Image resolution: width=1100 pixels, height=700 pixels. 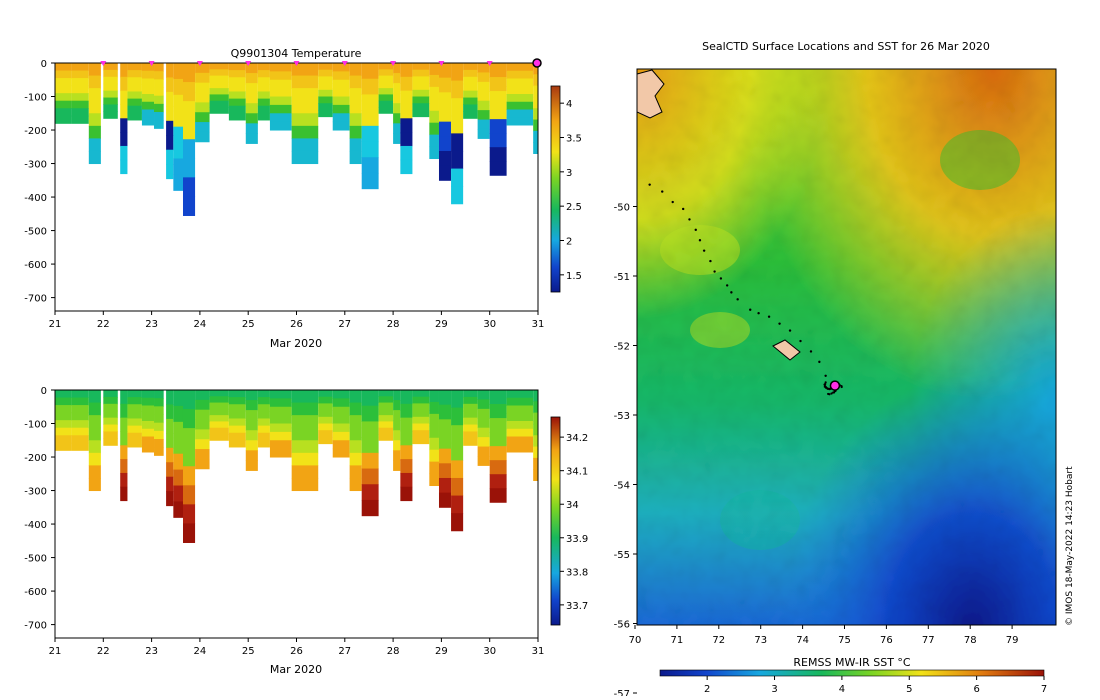 What do you see at coordinates (745, 289) in the screenshot?
I see `seal-track` at bounding box center [745, 289].